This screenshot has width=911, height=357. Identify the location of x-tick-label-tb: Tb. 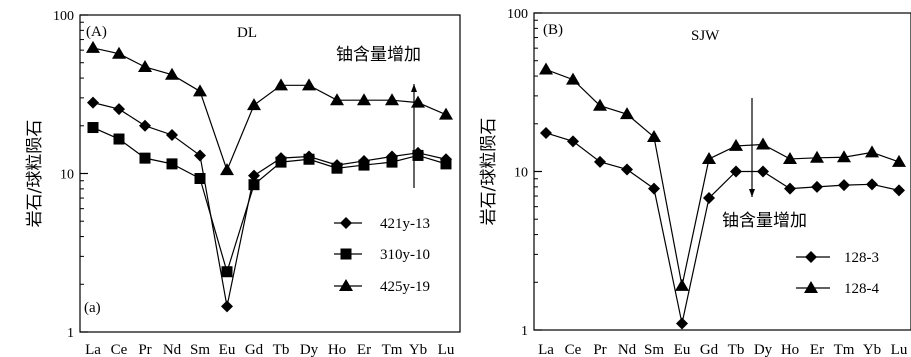
(281, 349).